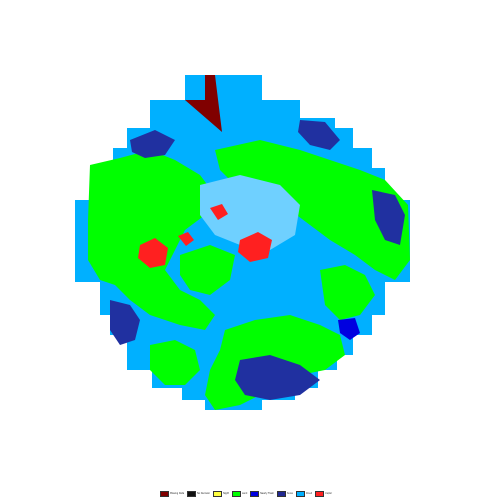  What do you see at coordinates (277, 377) in the screenshot?
I see `map-sea-ice-south` at bounding box center [277, 377].